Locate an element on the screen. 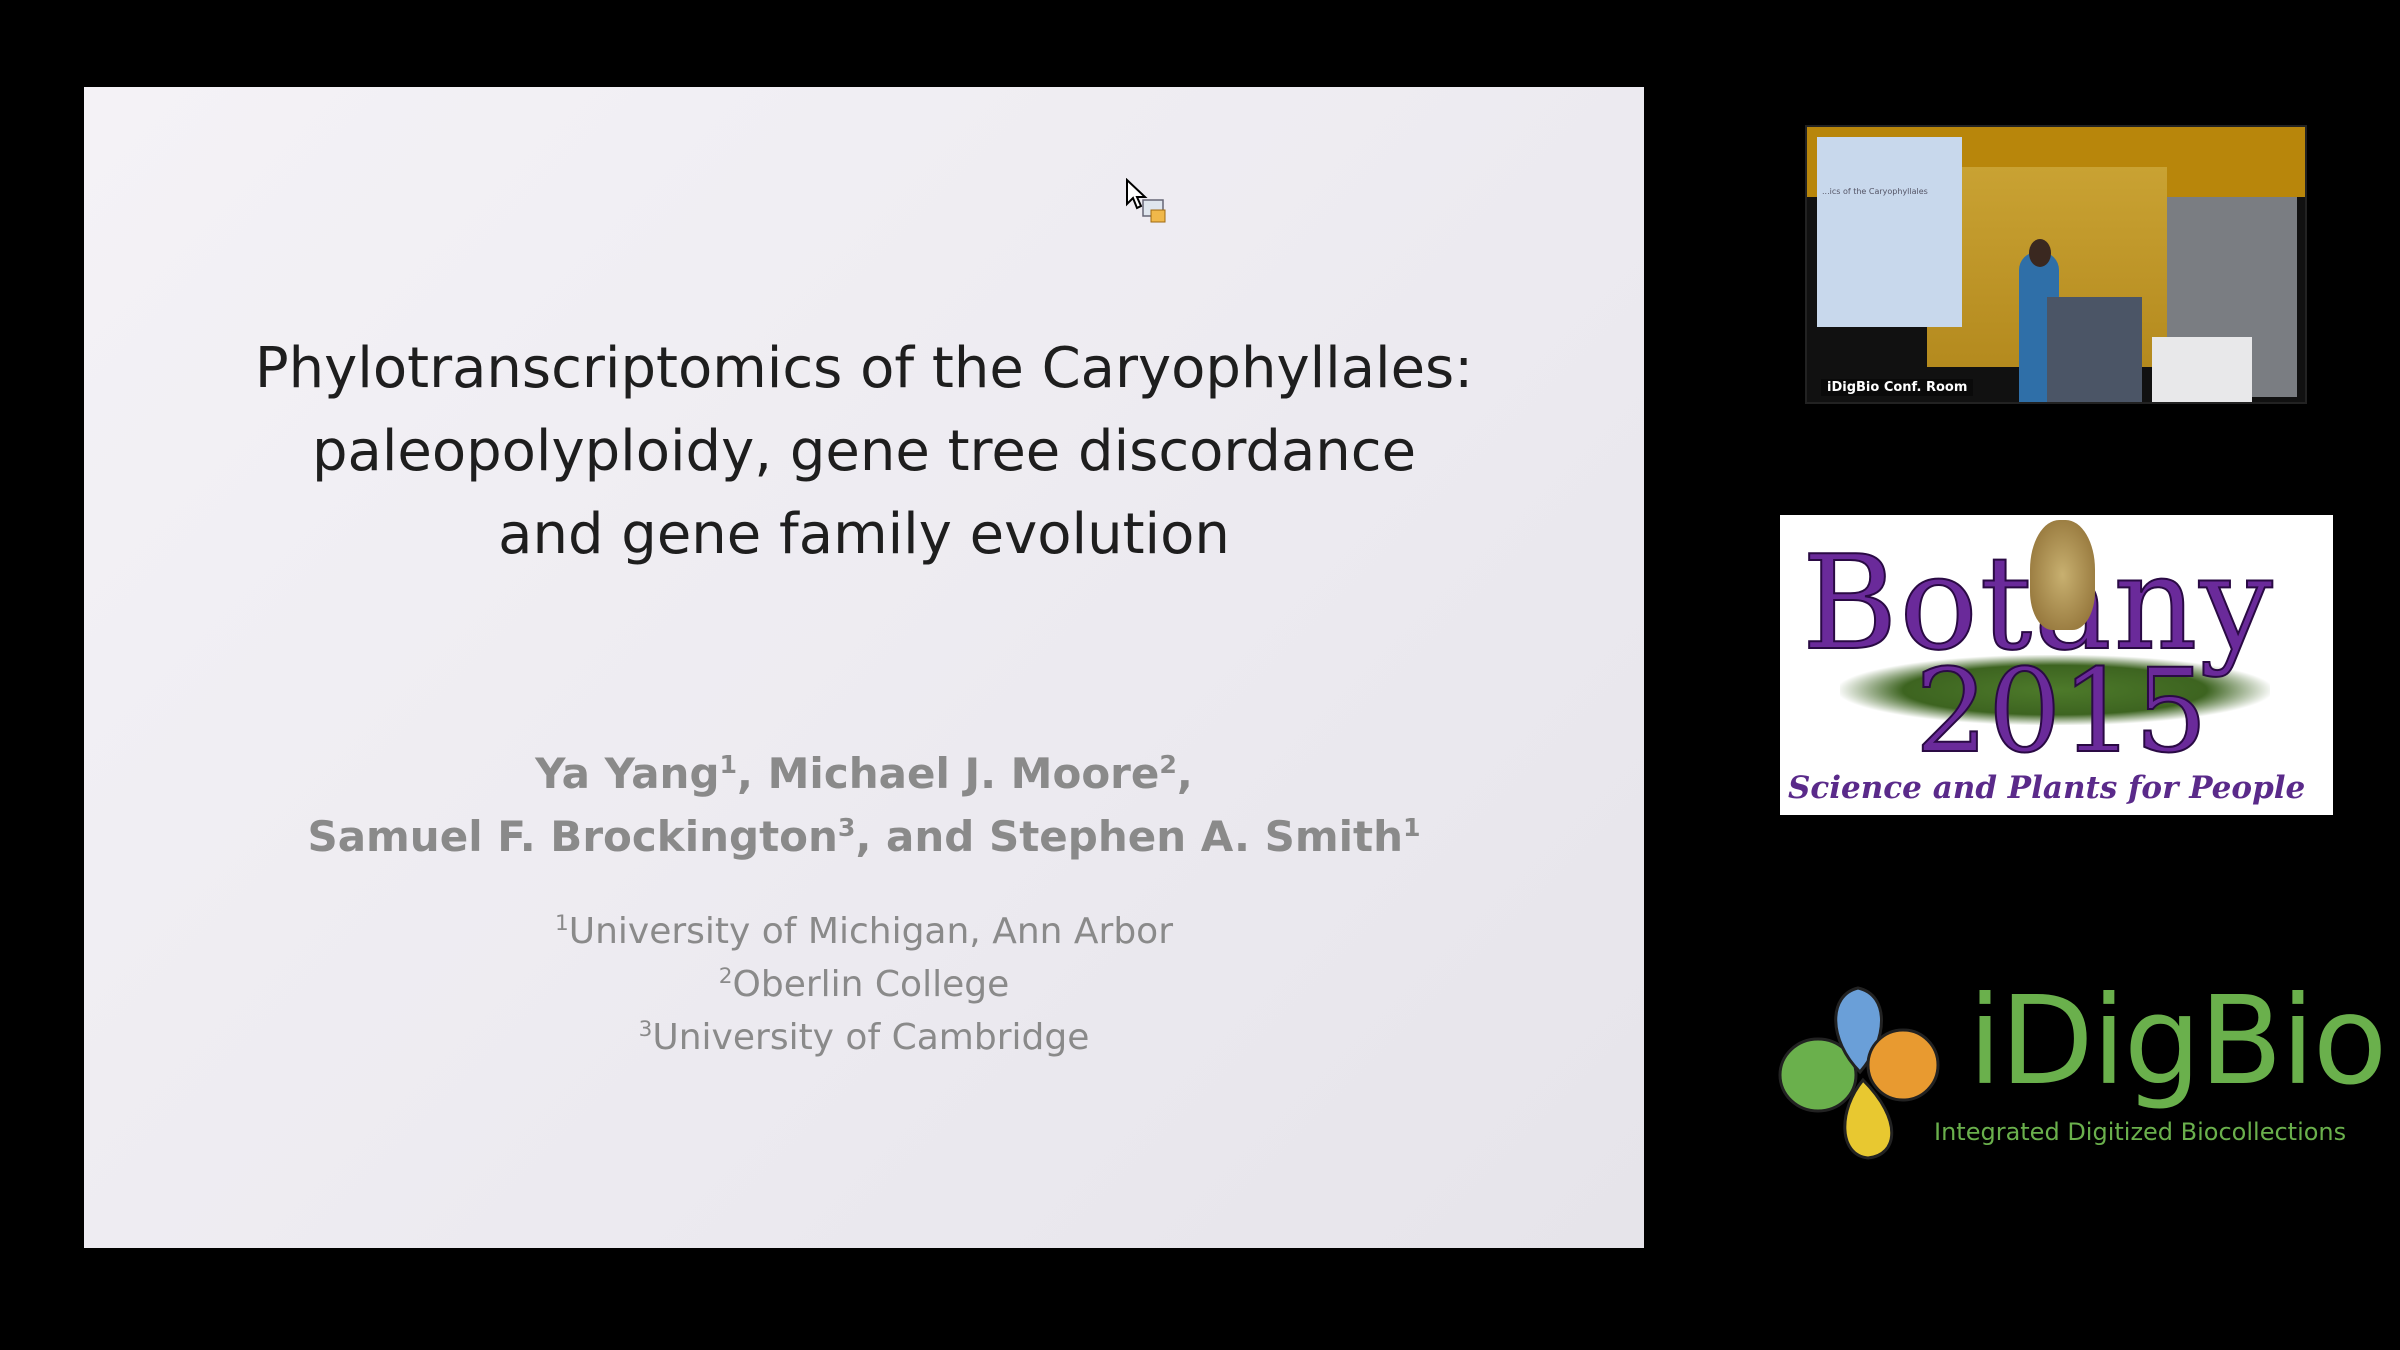 The image size is (2400, 1350). idigbio-emblem-icon is located at coordinates (1859, 1073).